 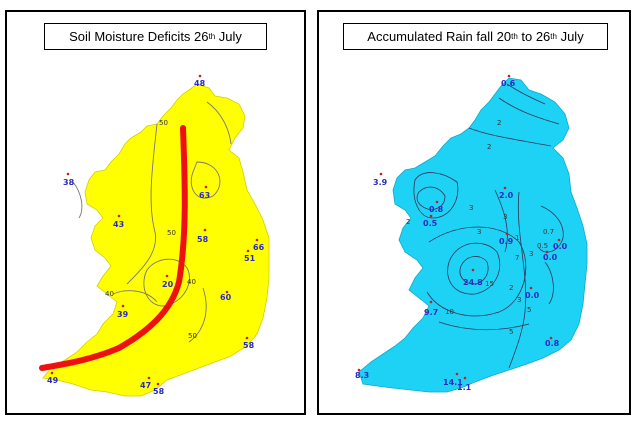 I want to click on station-value: 38, so click(x=69, y=182).